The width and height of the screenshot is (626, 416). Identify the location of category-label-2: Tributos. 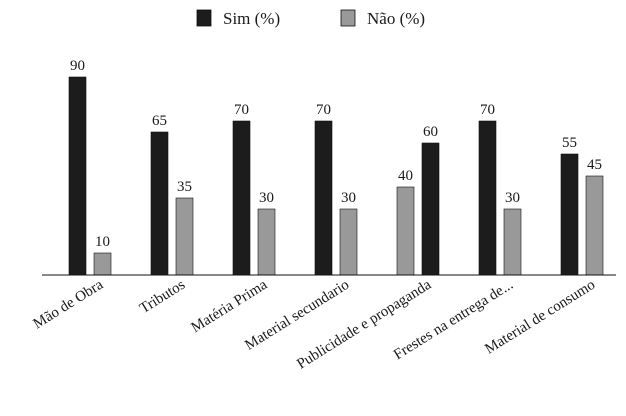
(162, 297).